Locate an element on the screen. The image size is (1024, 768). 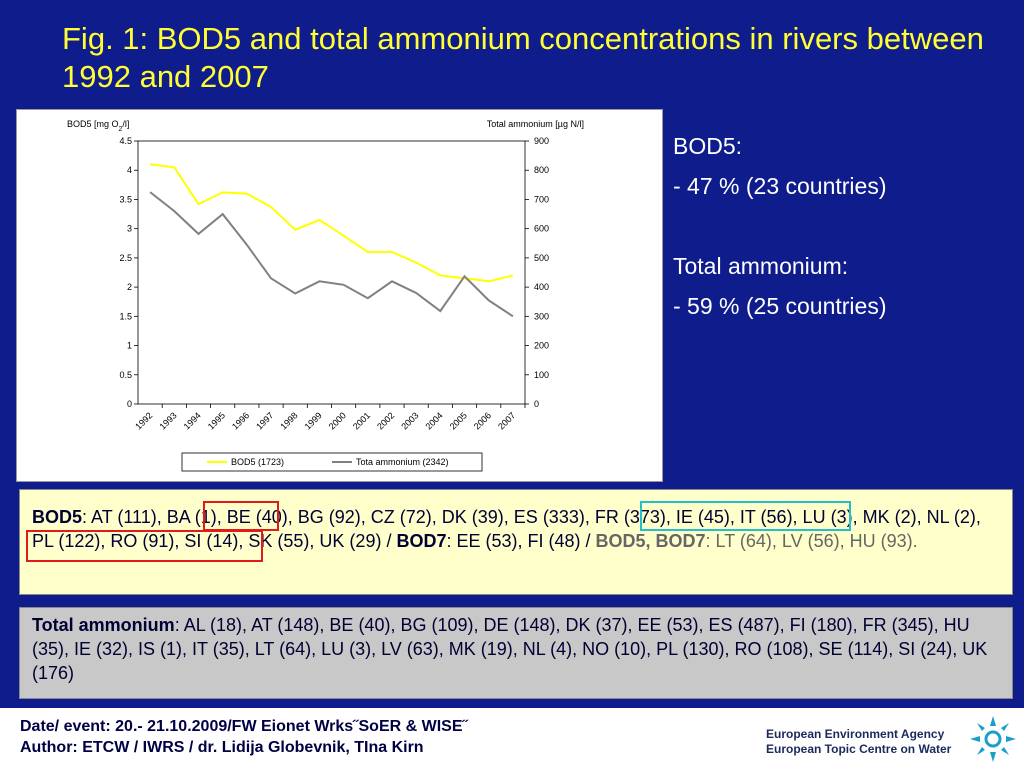
x-tick-label: 1997 is located at coordinates (264, 420).